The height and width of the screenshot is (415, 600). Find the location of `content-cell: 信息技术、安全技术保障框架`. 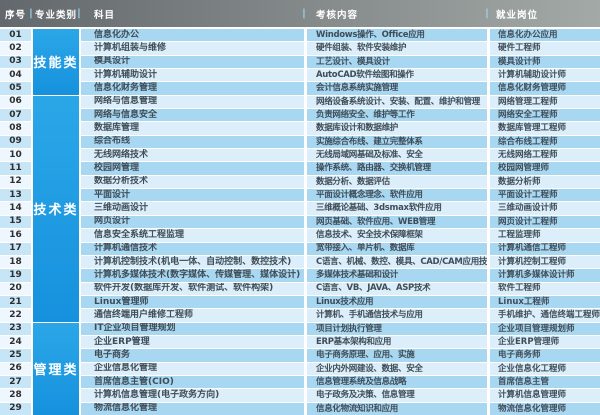

content-cell: 信息技术、安全技术保障框架 is located at coordinates (397, 235).